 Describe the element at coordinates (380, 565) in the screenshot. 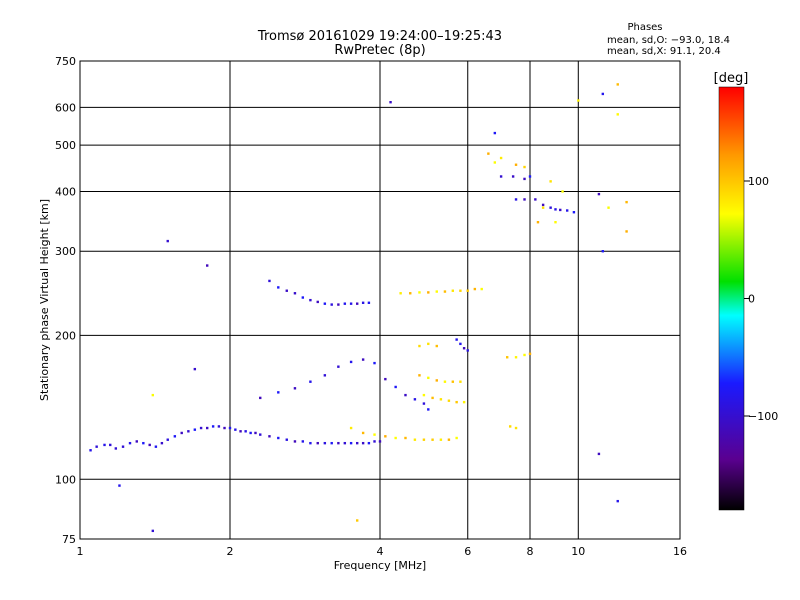

I see `x-axis-label: Frequency [MHz]` at that location.